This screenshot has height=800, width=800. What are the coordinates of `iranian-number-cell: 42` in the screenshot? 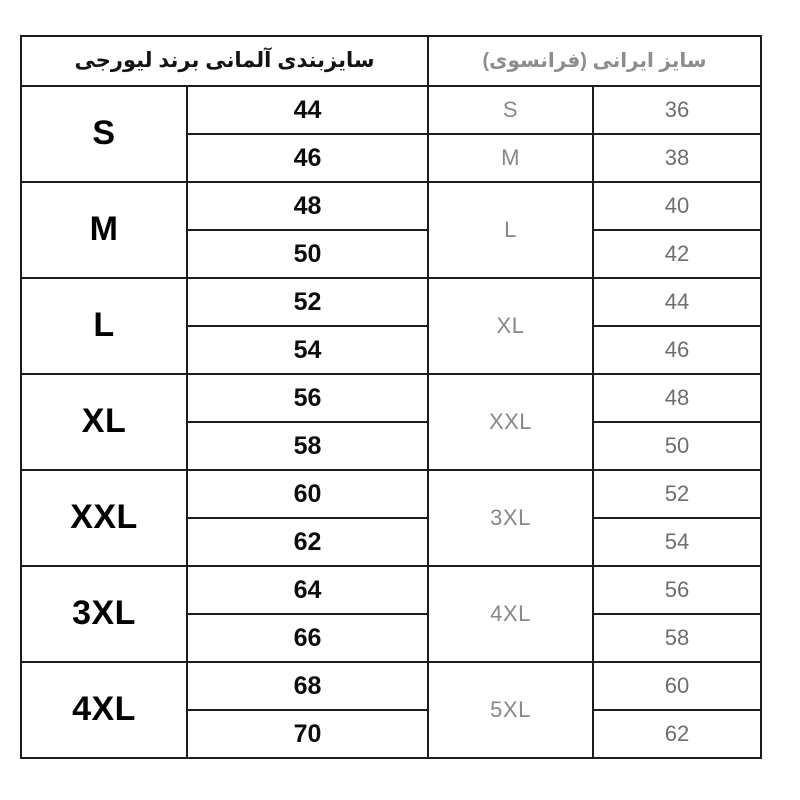 It's located at (677, 254).